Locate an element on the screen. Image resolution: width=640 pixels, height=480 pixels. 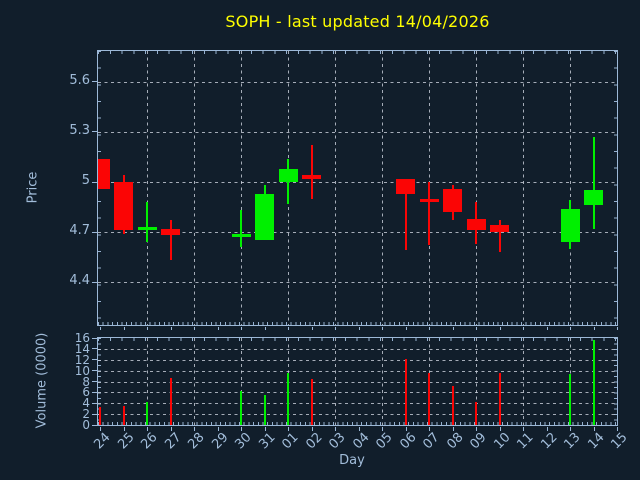
x-tick-label: 13 is located at coordinates (572, 441).